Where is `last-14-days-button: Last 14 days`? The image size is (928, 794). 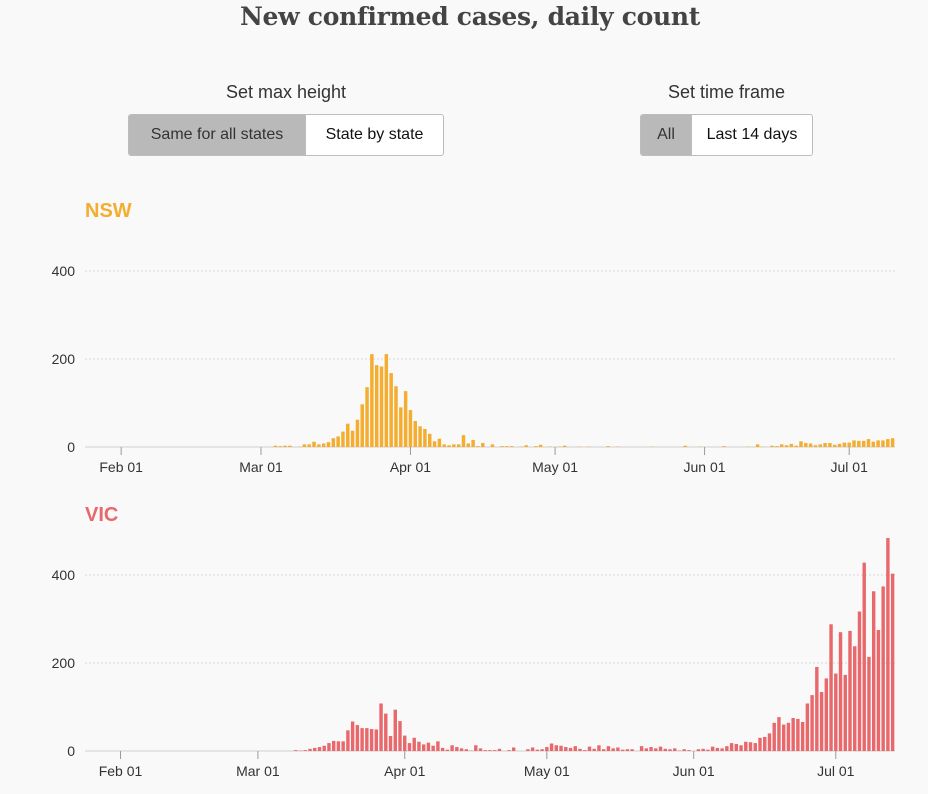 last-14-days-button: Last 14 days is located at coordinates (751, 135).